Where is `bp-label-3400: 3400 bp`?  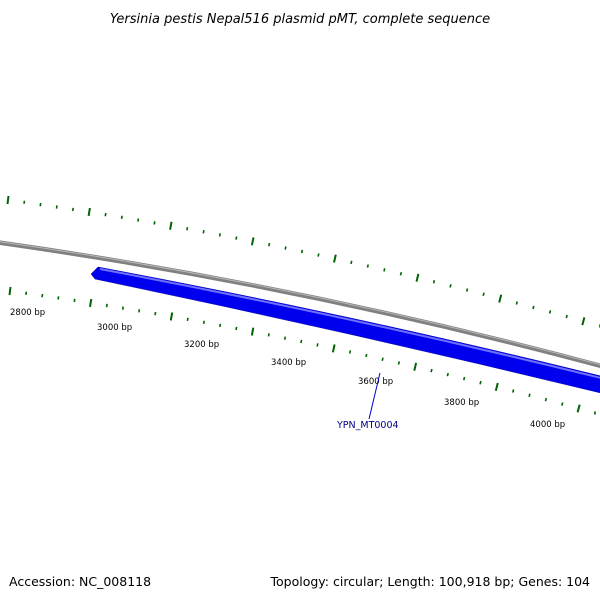
bp-label-3400: 3400 bp is located at coordinates (288, 363).